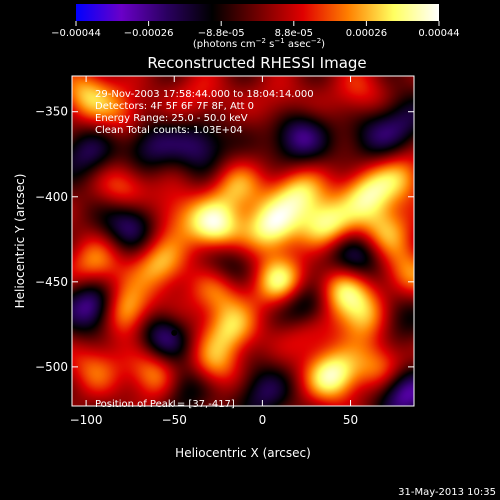 This screenshot has width=500, height=500. What do you see at coordinates (174, 332) in the screenshot?
I see `peak-marker` at bounding box center [174, 332].